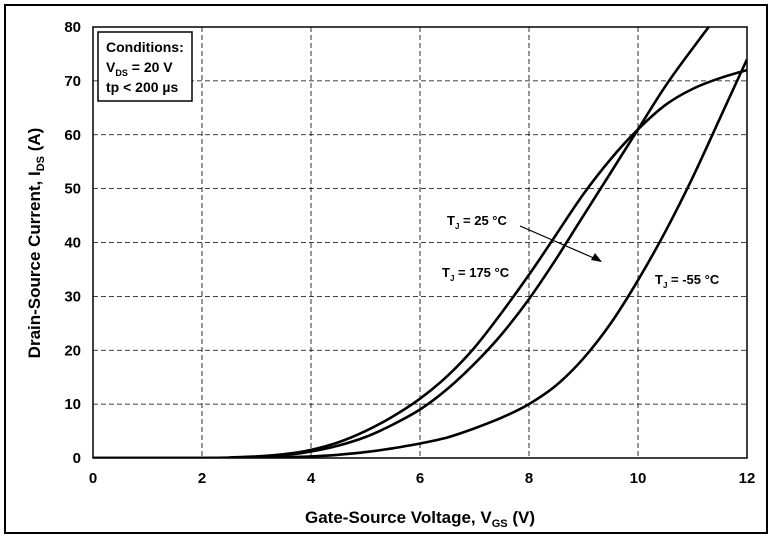 This screenshot has width=776, height=542. Describe the element at coordinates (72, 81) in the screenshot. I see `y-tick-label-70: 70` at that location.